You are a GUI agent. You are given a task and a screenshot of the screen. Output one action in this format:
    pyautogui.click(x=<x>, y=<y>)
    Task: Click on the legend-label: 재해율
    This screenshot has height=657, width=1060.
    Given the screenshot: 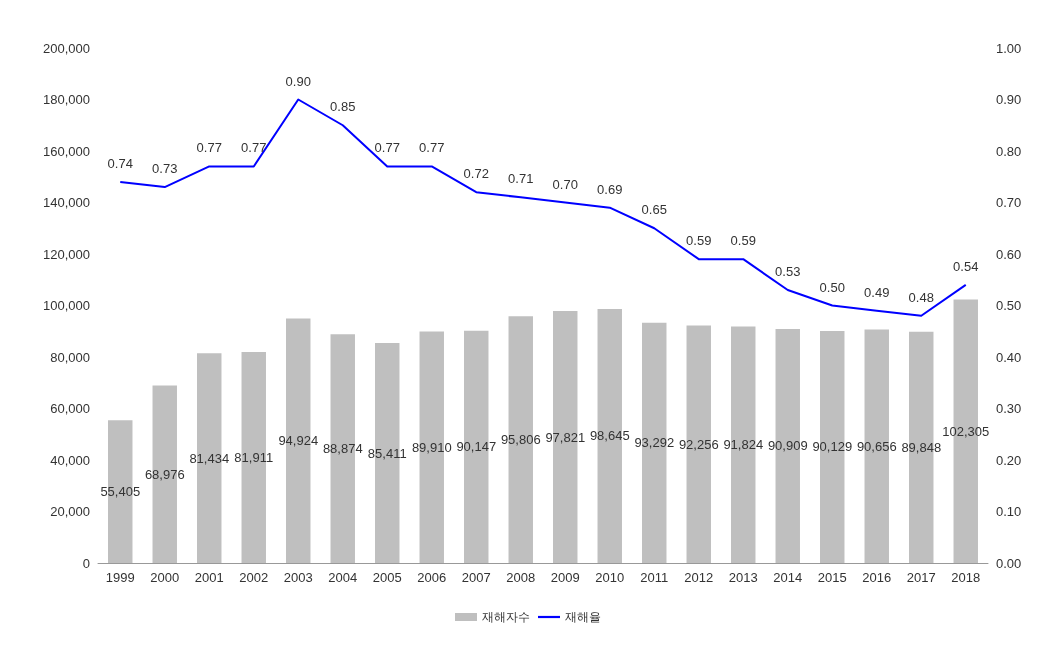 What is the action you would take?
    pyautogui.click(x=583, y=617)
    